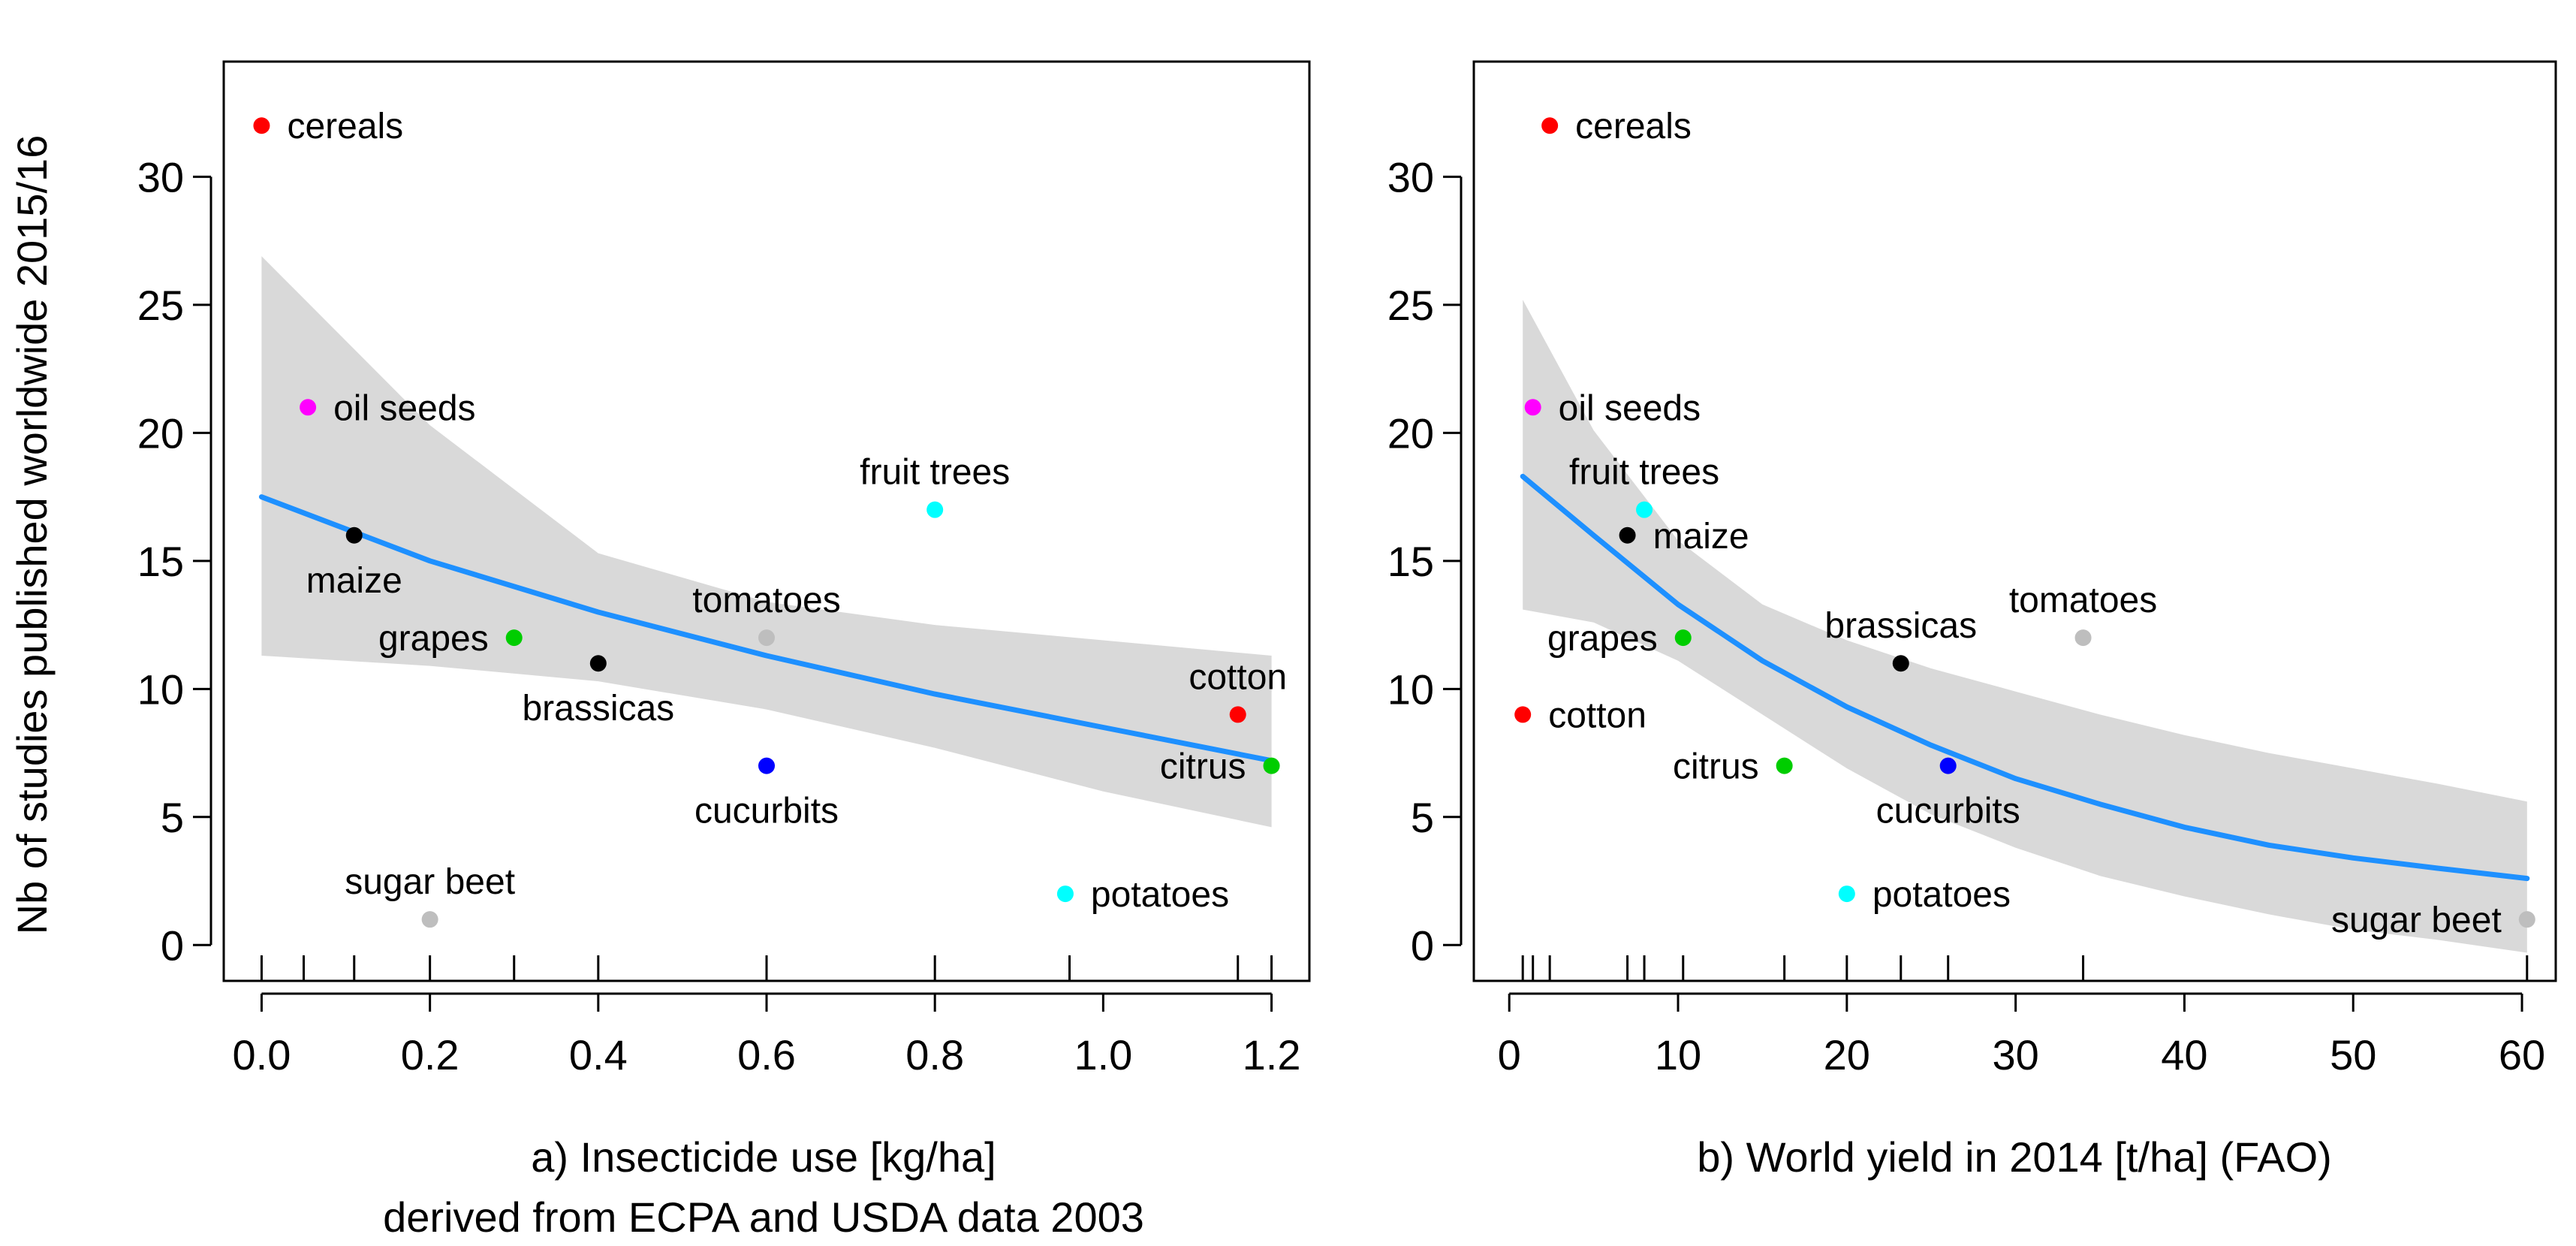 The image size is (2576, 1246). What do you see at coordinates (1701, 537) in the screenshot?
I see `panel-b-point-label: maize` at bounding box center [1701, 537].